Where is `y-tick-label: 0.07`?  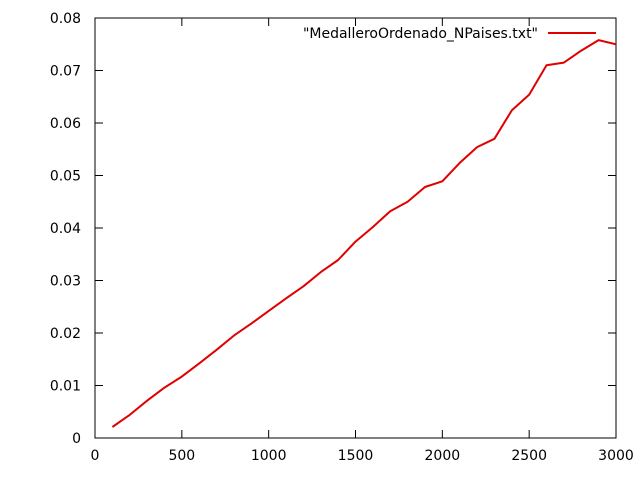
y-tick-label: 0.07 is located at coordinates (65, 72).